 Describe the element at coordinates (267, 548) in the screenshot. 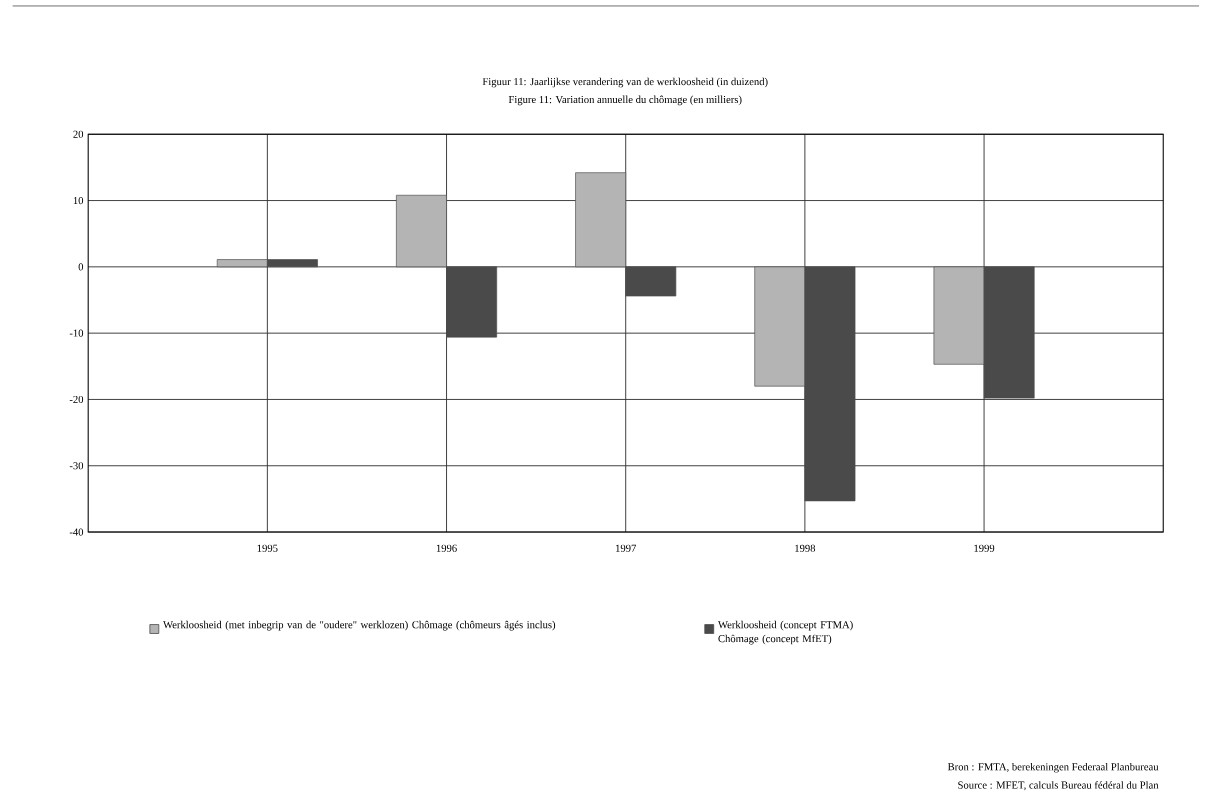

I see `x-tick-label: 1995` at that location.